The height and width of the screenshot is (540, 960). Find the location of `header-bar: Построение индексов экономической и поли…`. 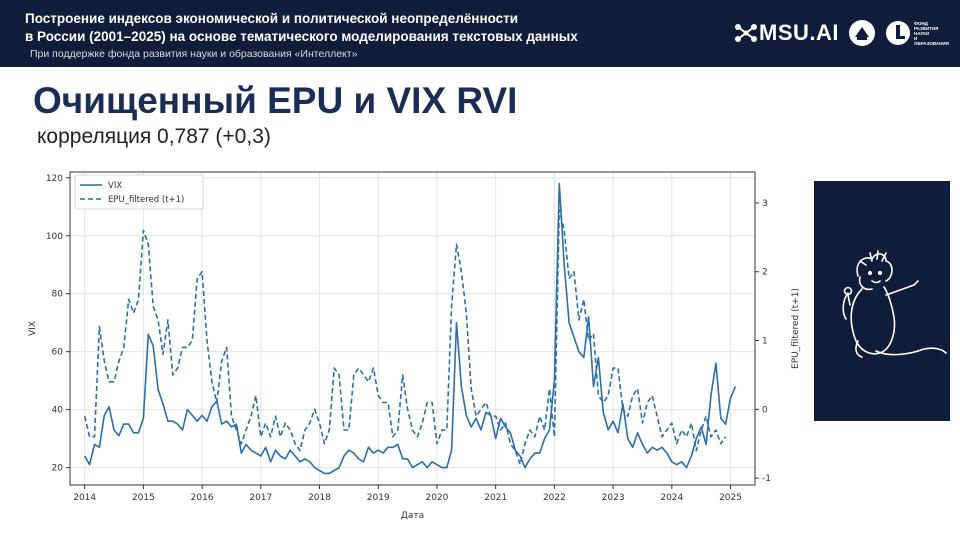

header-bar: Построение индексов экономической и поли… is located at coordinates (480, 33).